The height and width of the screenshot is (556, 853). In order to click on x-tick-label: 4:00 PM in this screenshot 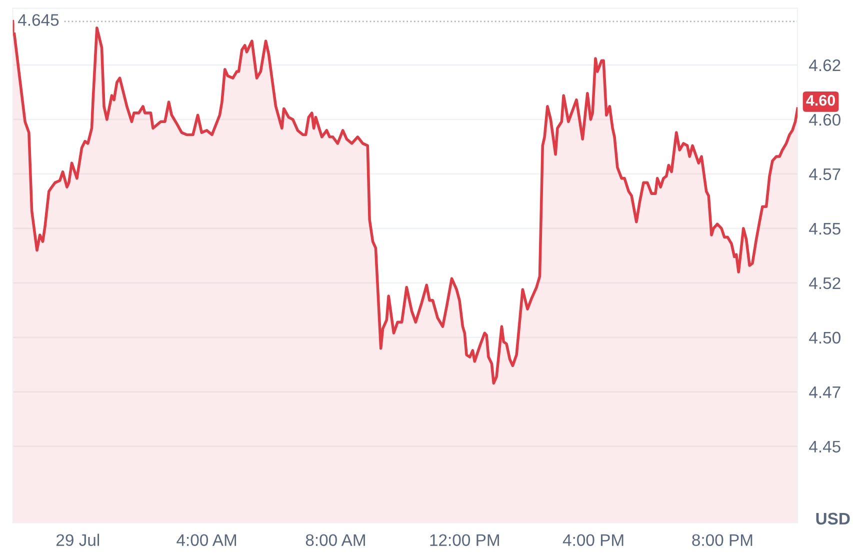, I will do `click(593, 540)`.